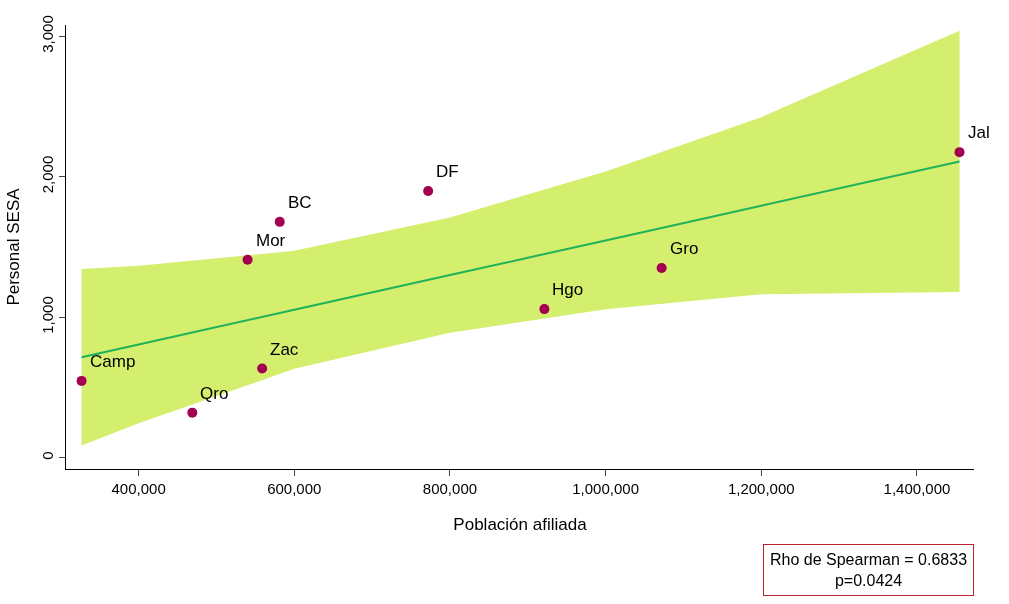 The image size is (1009, 604). What do you see at coordinates (113, 361) in the screenshot?
I see `annotation: Camp` at bounding box center [113, 361].